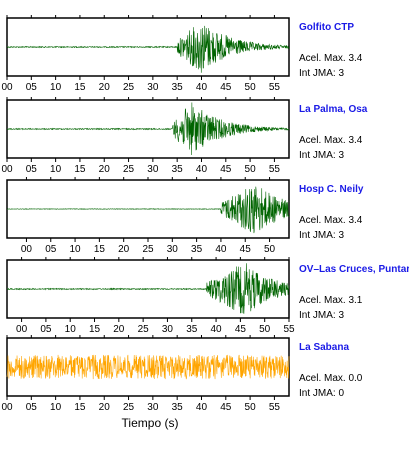 Image resolution: width=410 pixels, height=460 pixels. I want to click on panel-info: Hosp C. Neily Acel. Max. 3.4 Int JMA: 3, so click(354, 212).